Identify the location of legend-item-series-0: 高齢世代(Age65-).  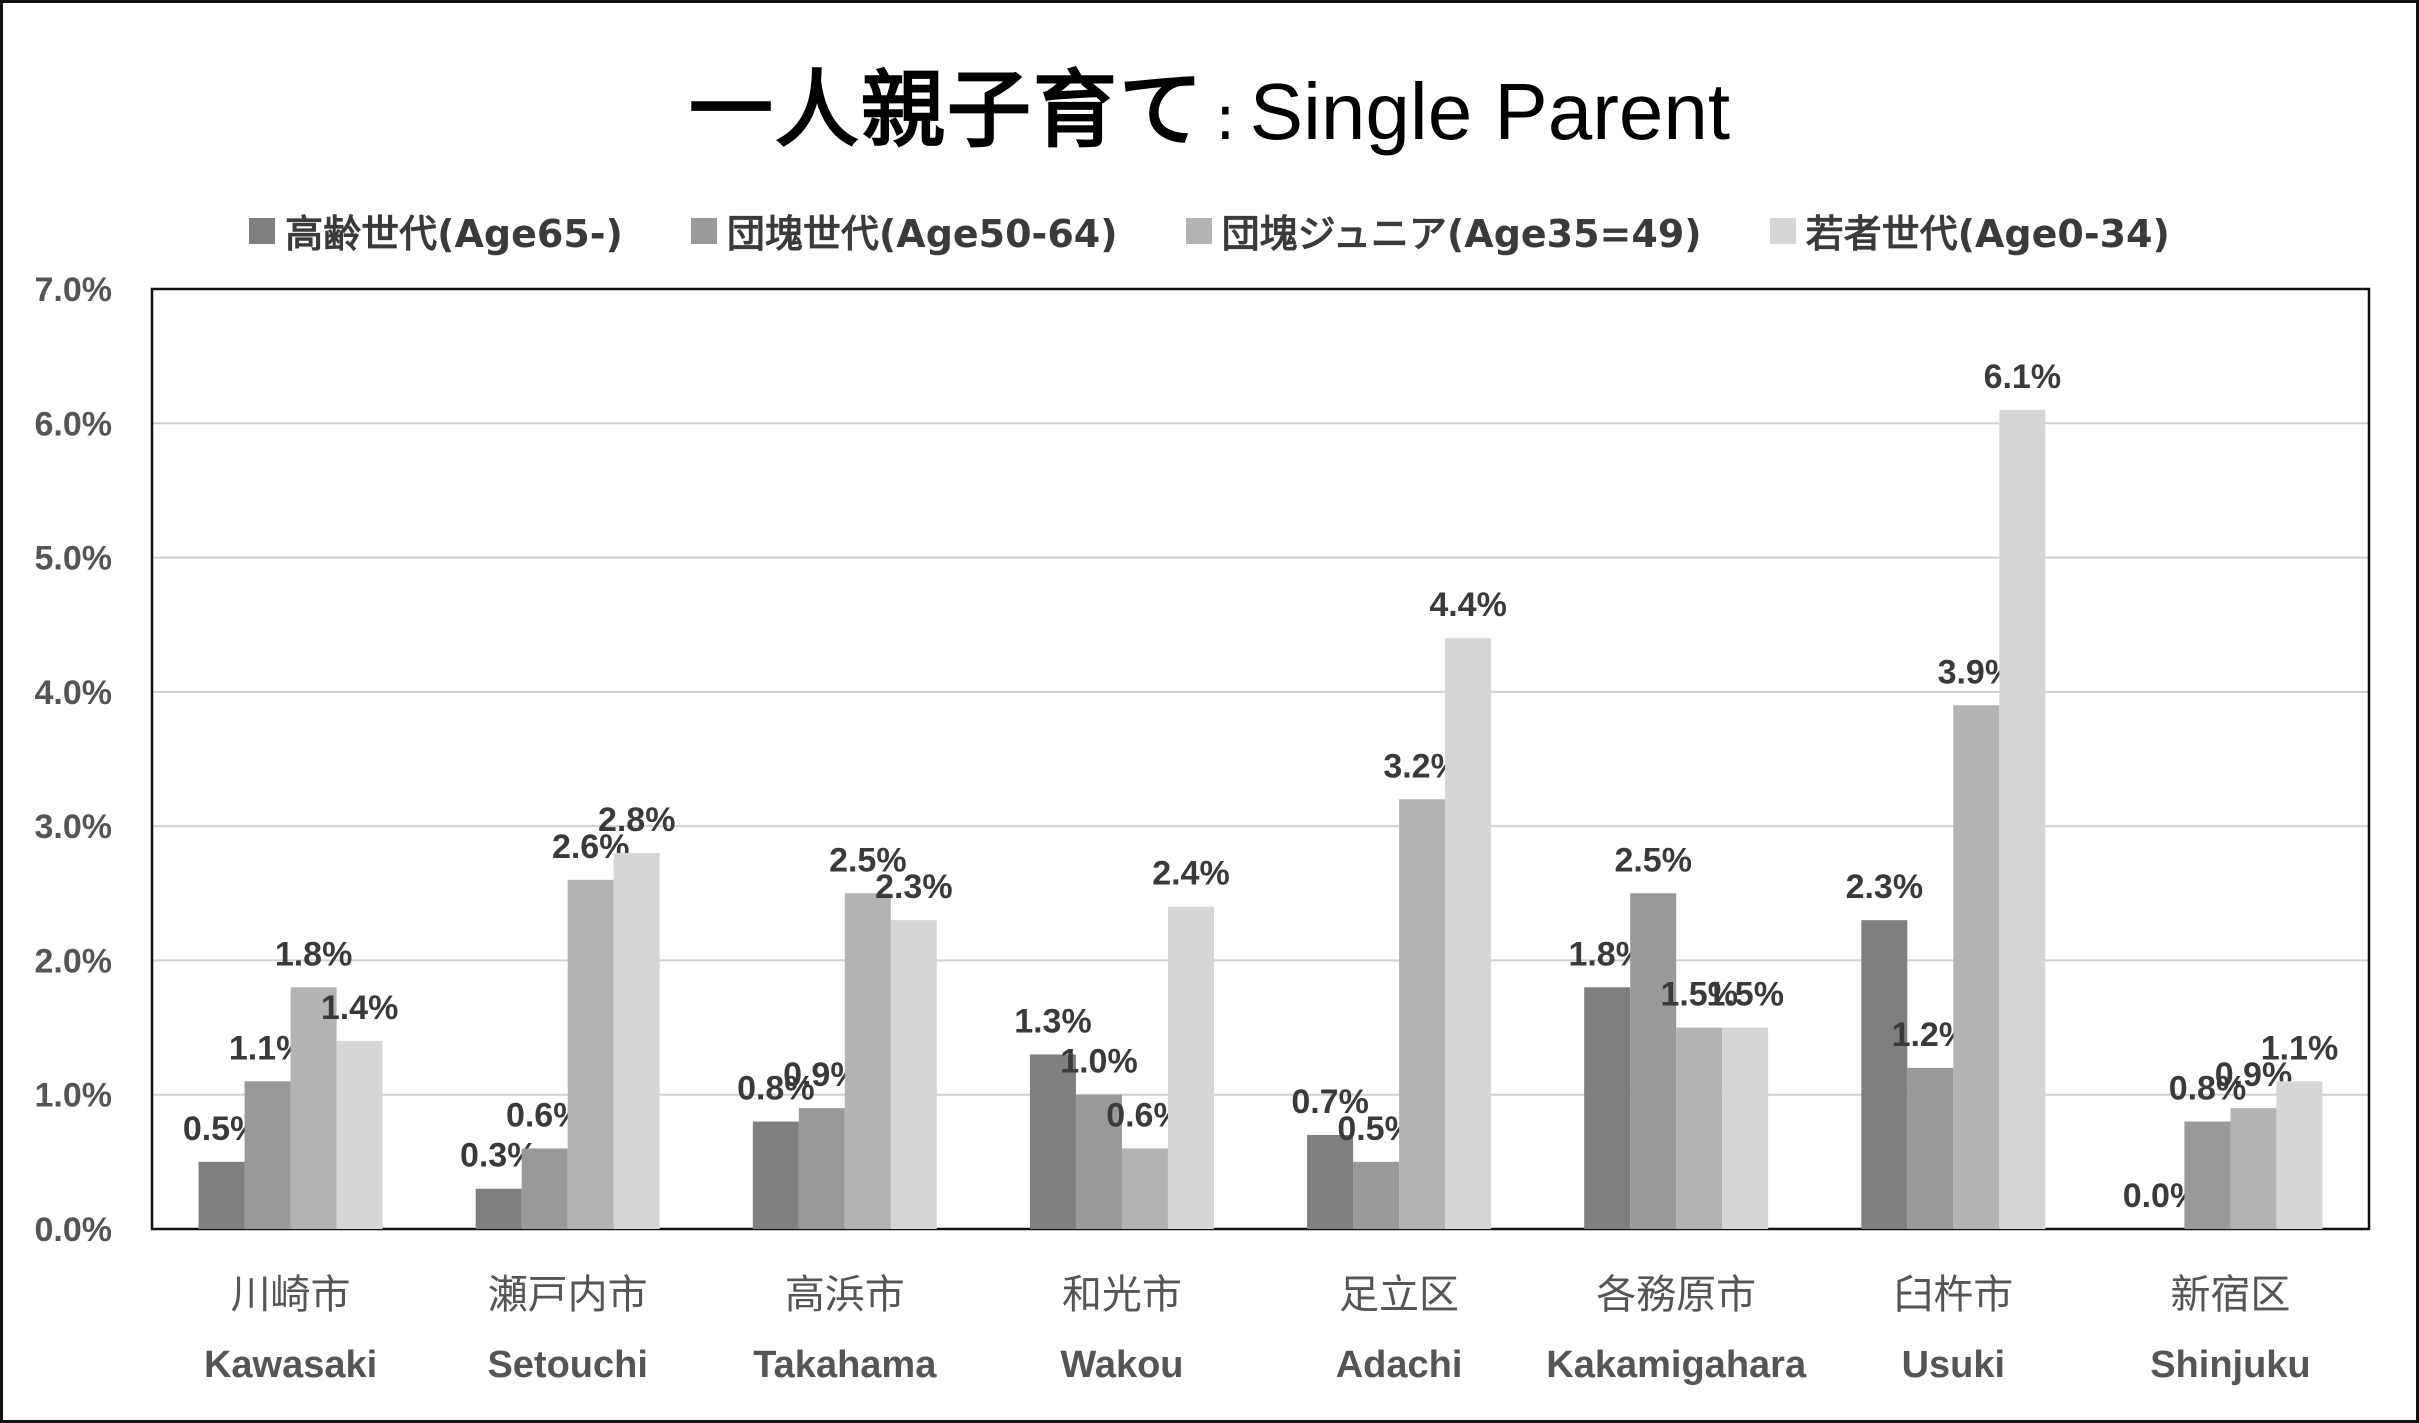
(436, 230).